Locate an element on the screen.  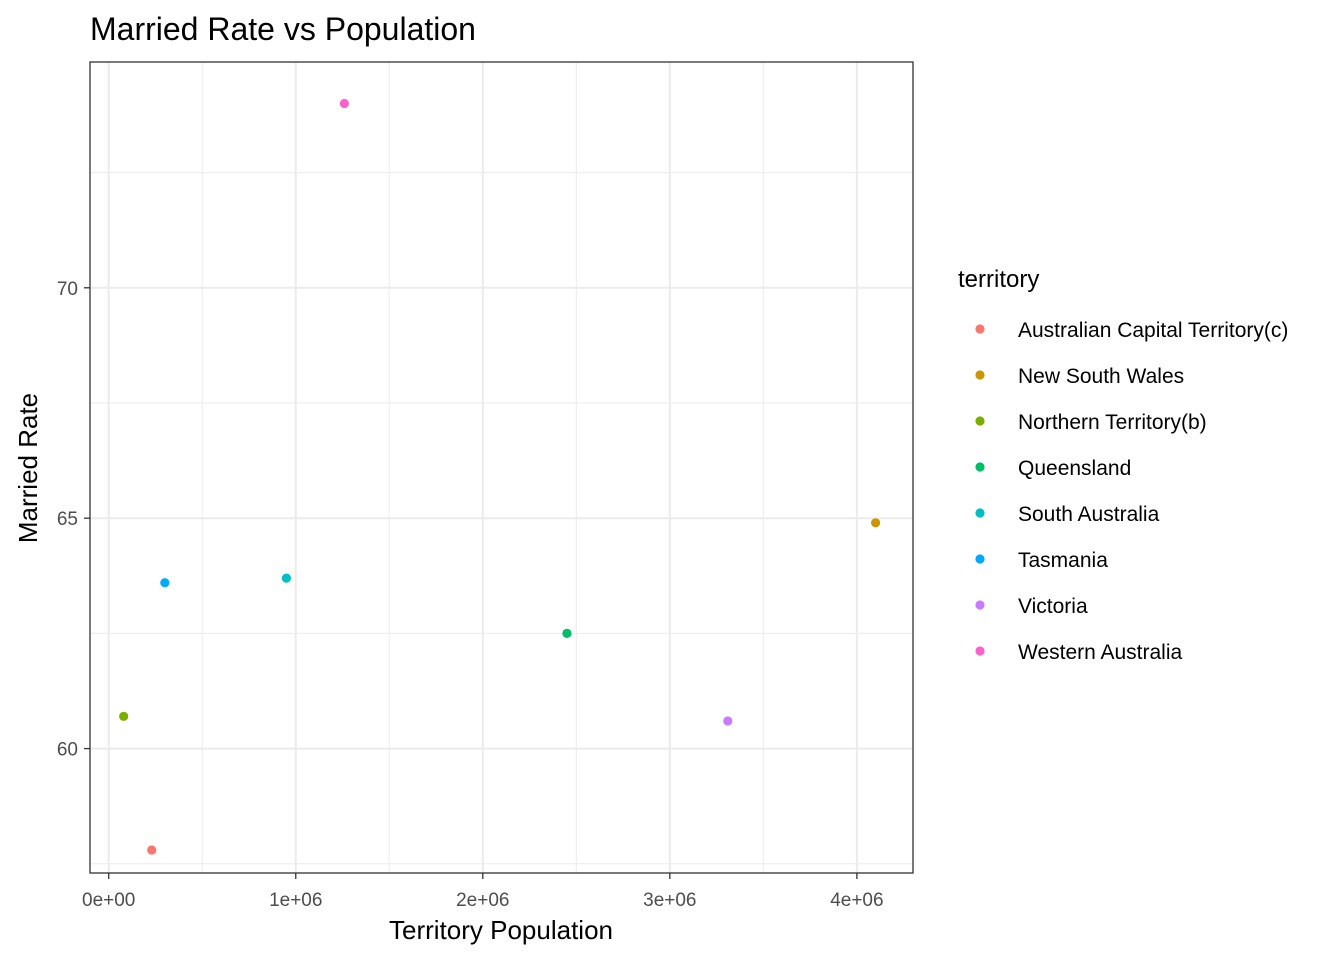
y-tick-label: 70 is located at coordinates (67, 289).